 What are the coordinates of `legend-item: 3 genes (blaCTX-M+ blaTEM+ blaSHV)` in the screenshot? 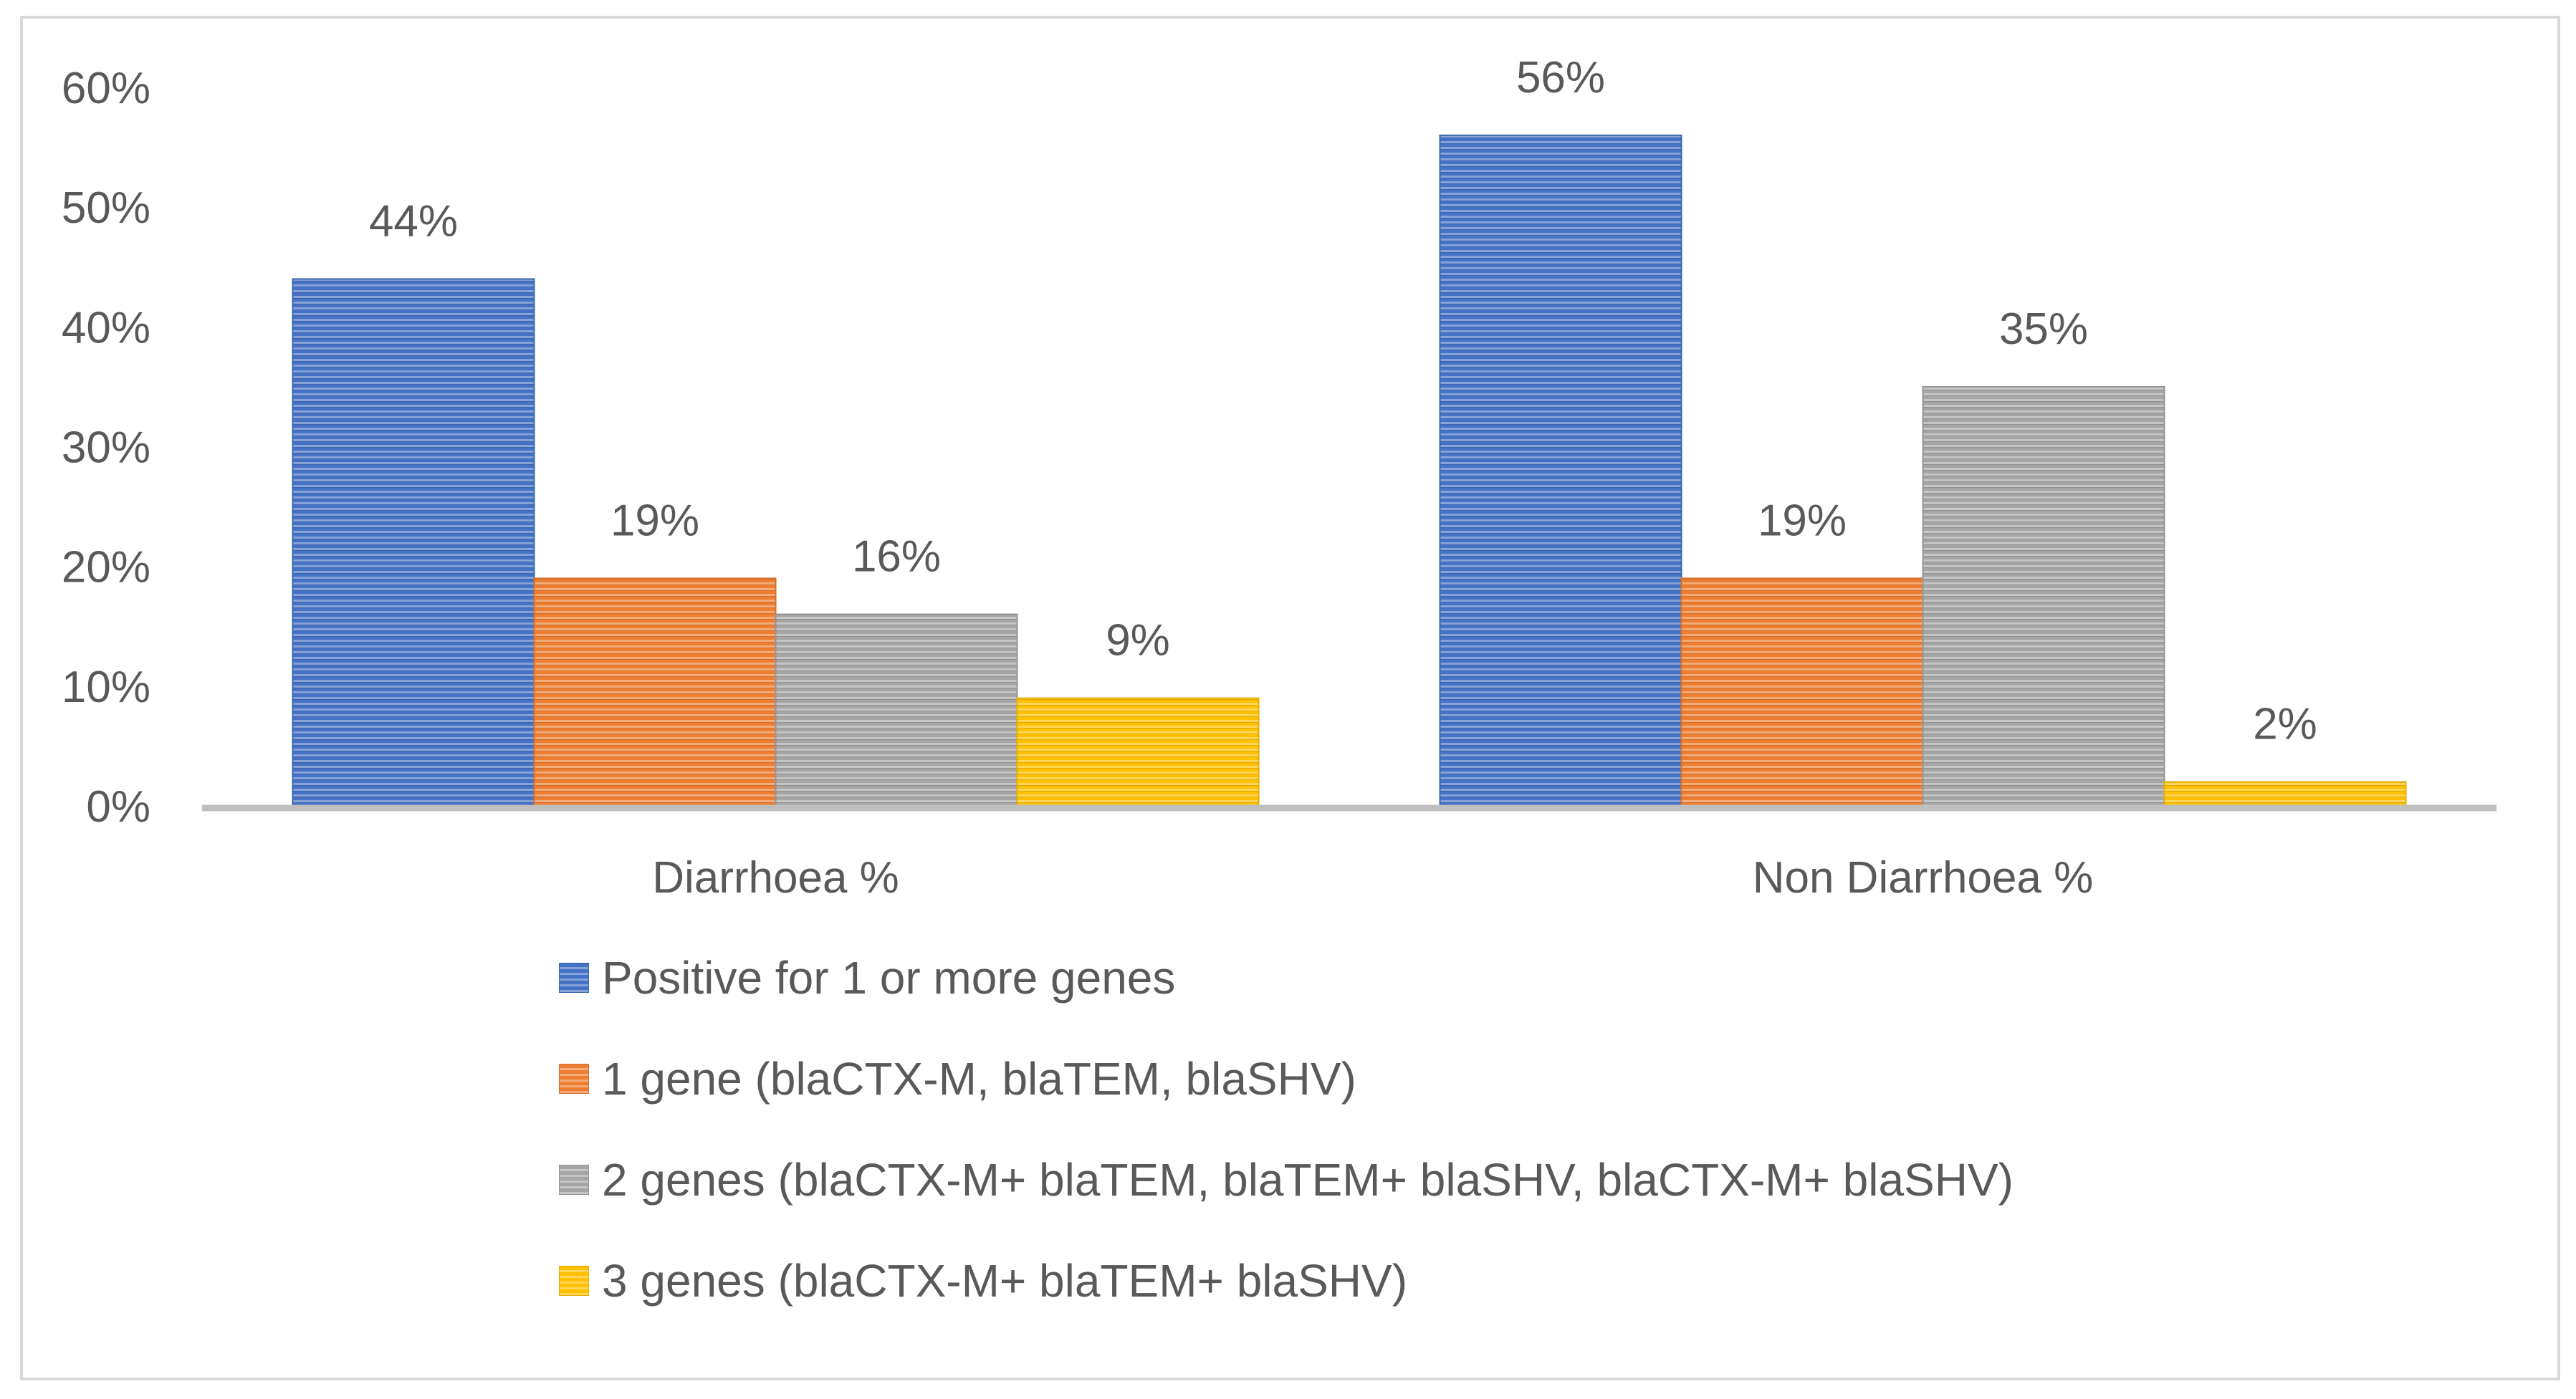 It's located at (1286, 1281).